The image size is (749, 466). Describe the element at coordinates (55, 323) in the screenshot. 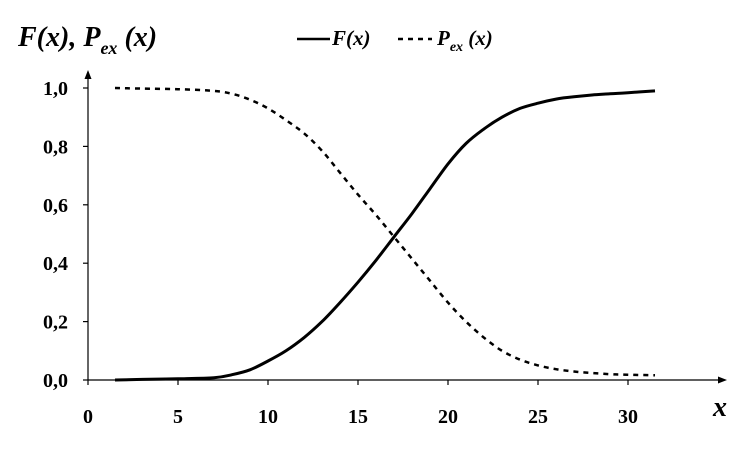

I see `y-tick-label: 0,2` at that location.